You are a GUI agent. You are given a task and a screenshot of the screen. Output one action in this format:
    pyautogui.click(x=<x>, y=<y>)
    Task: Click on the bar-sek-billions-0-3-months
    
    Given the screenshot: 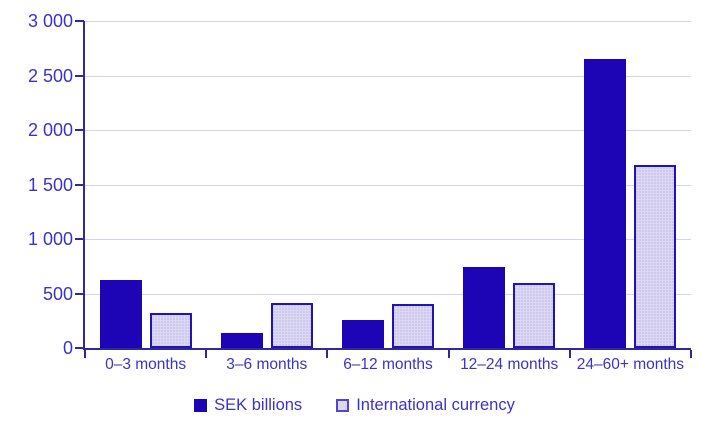 What is the action you would take?
    pyautogui.click(x=120, y=314)
    